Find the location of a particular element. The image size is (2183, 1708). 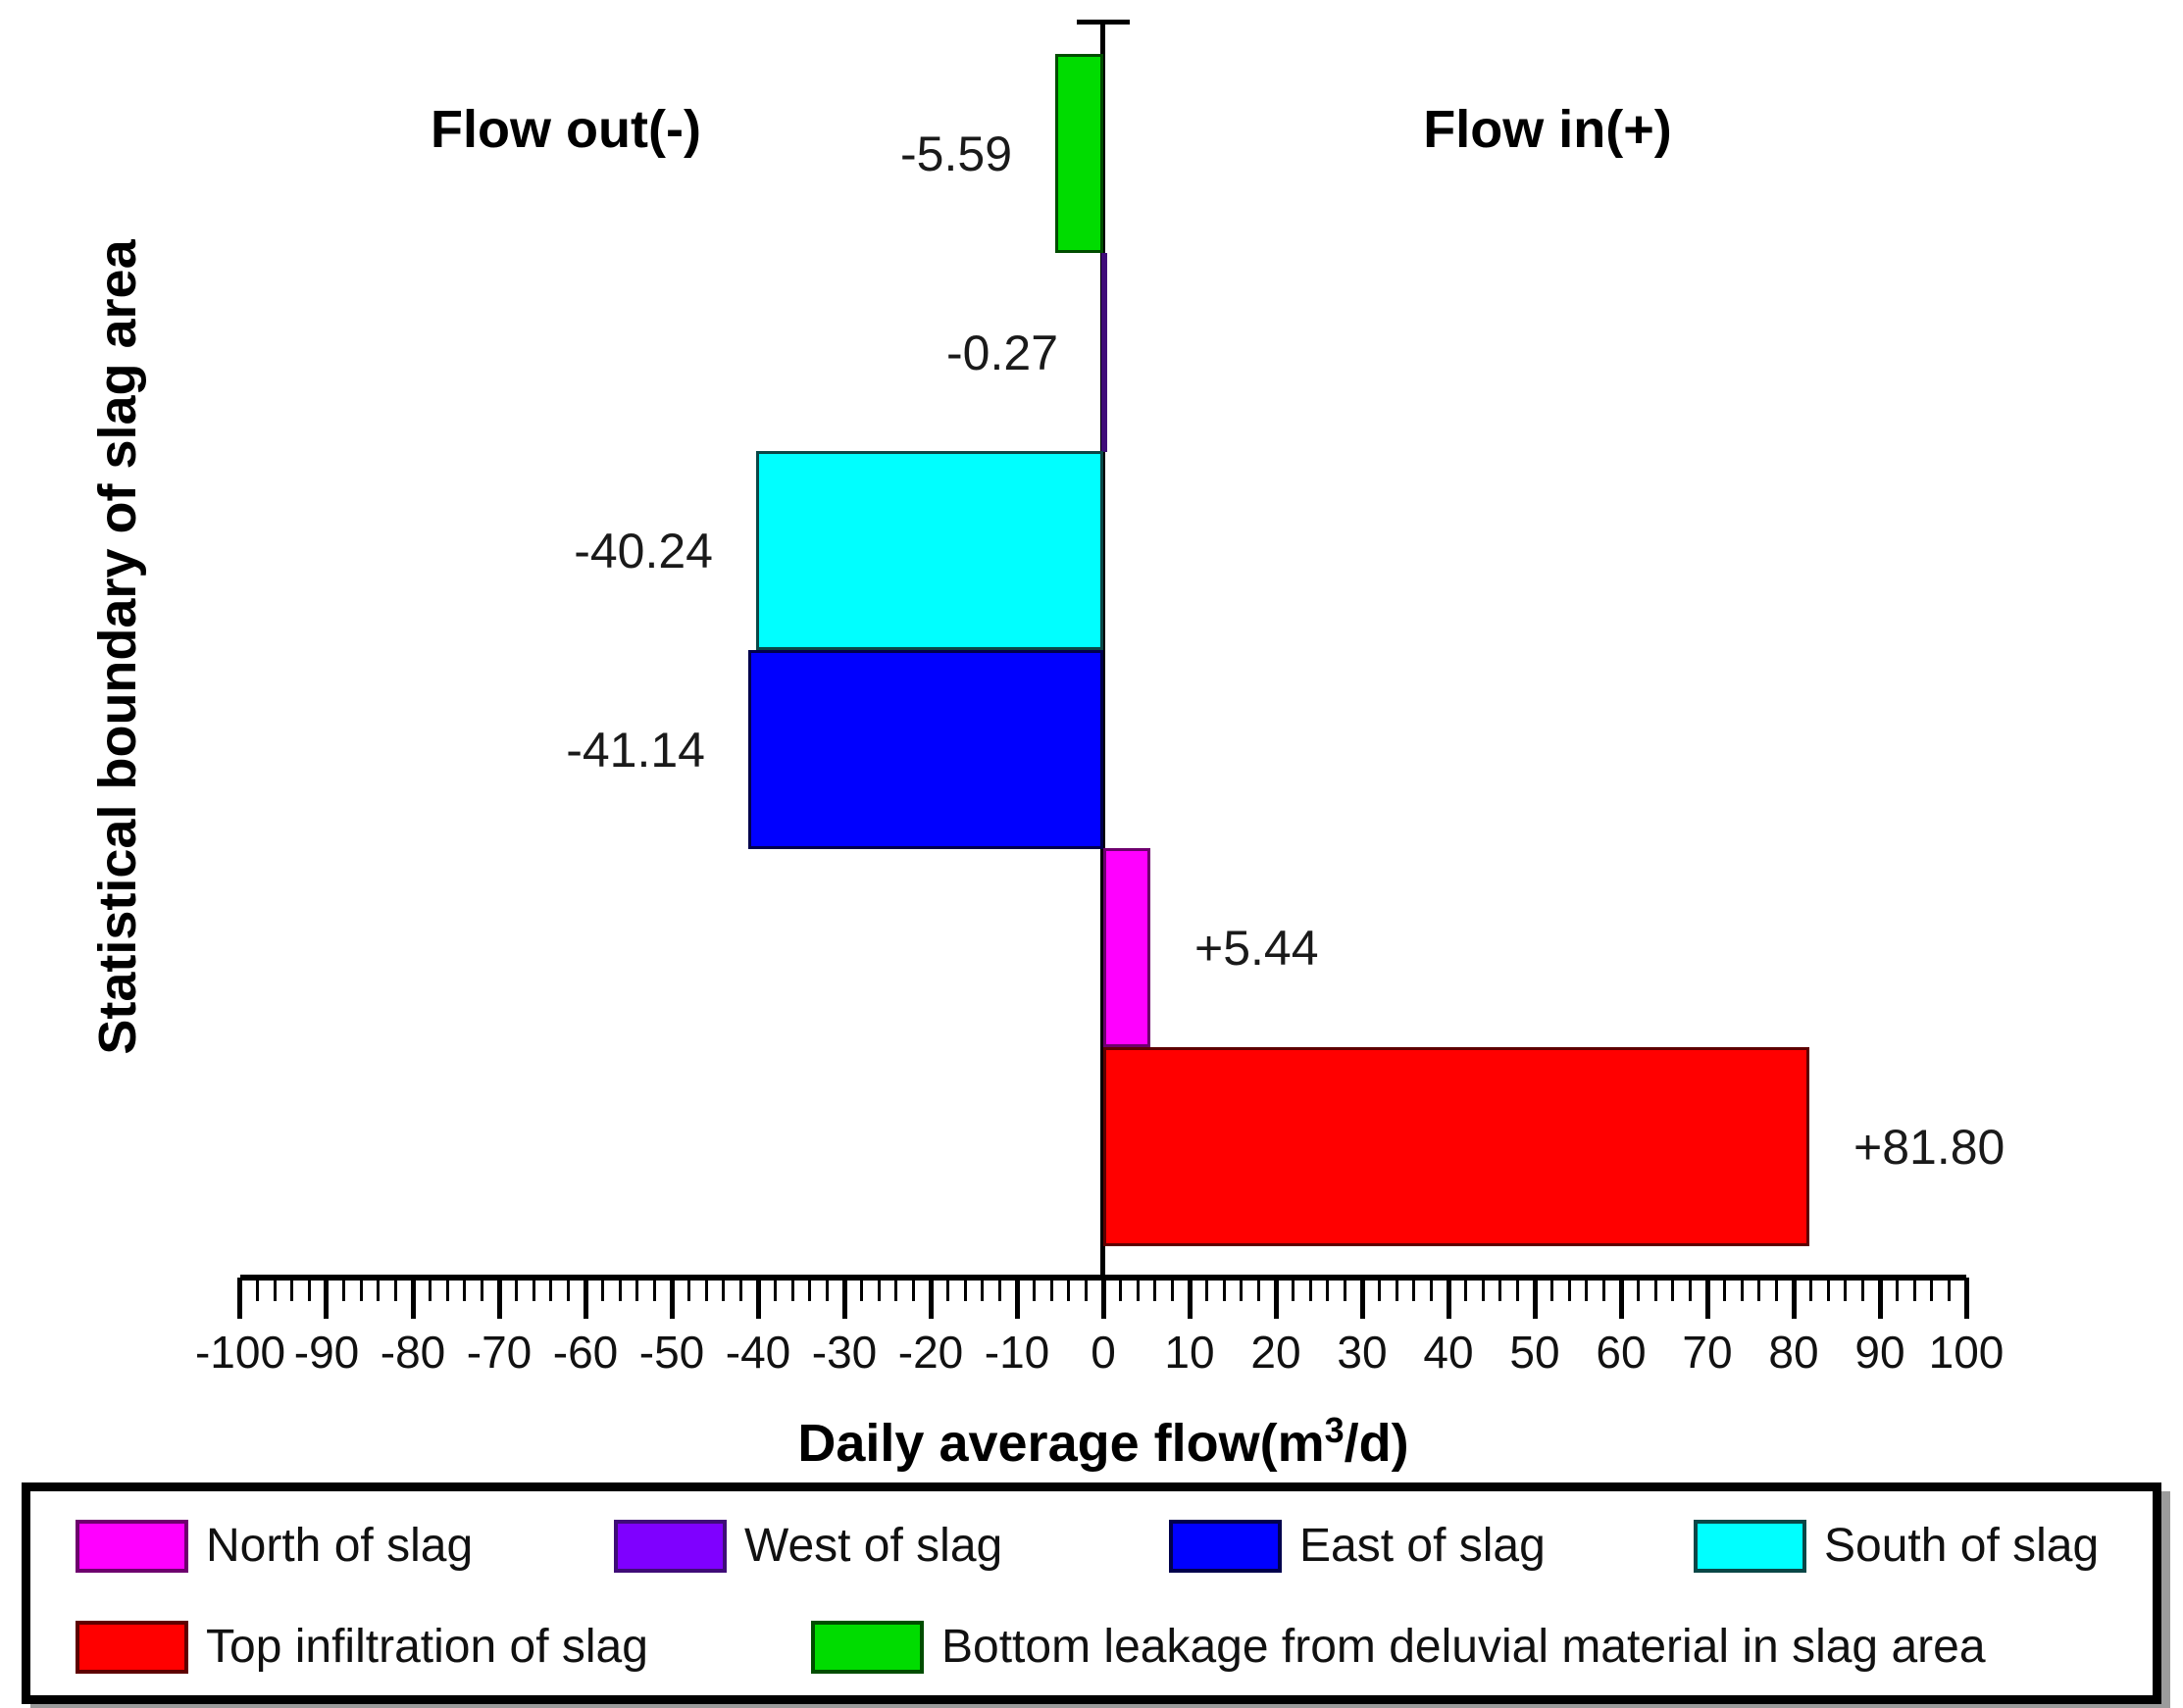

minor-tick--12 is located at coordinates (1000, 1289).